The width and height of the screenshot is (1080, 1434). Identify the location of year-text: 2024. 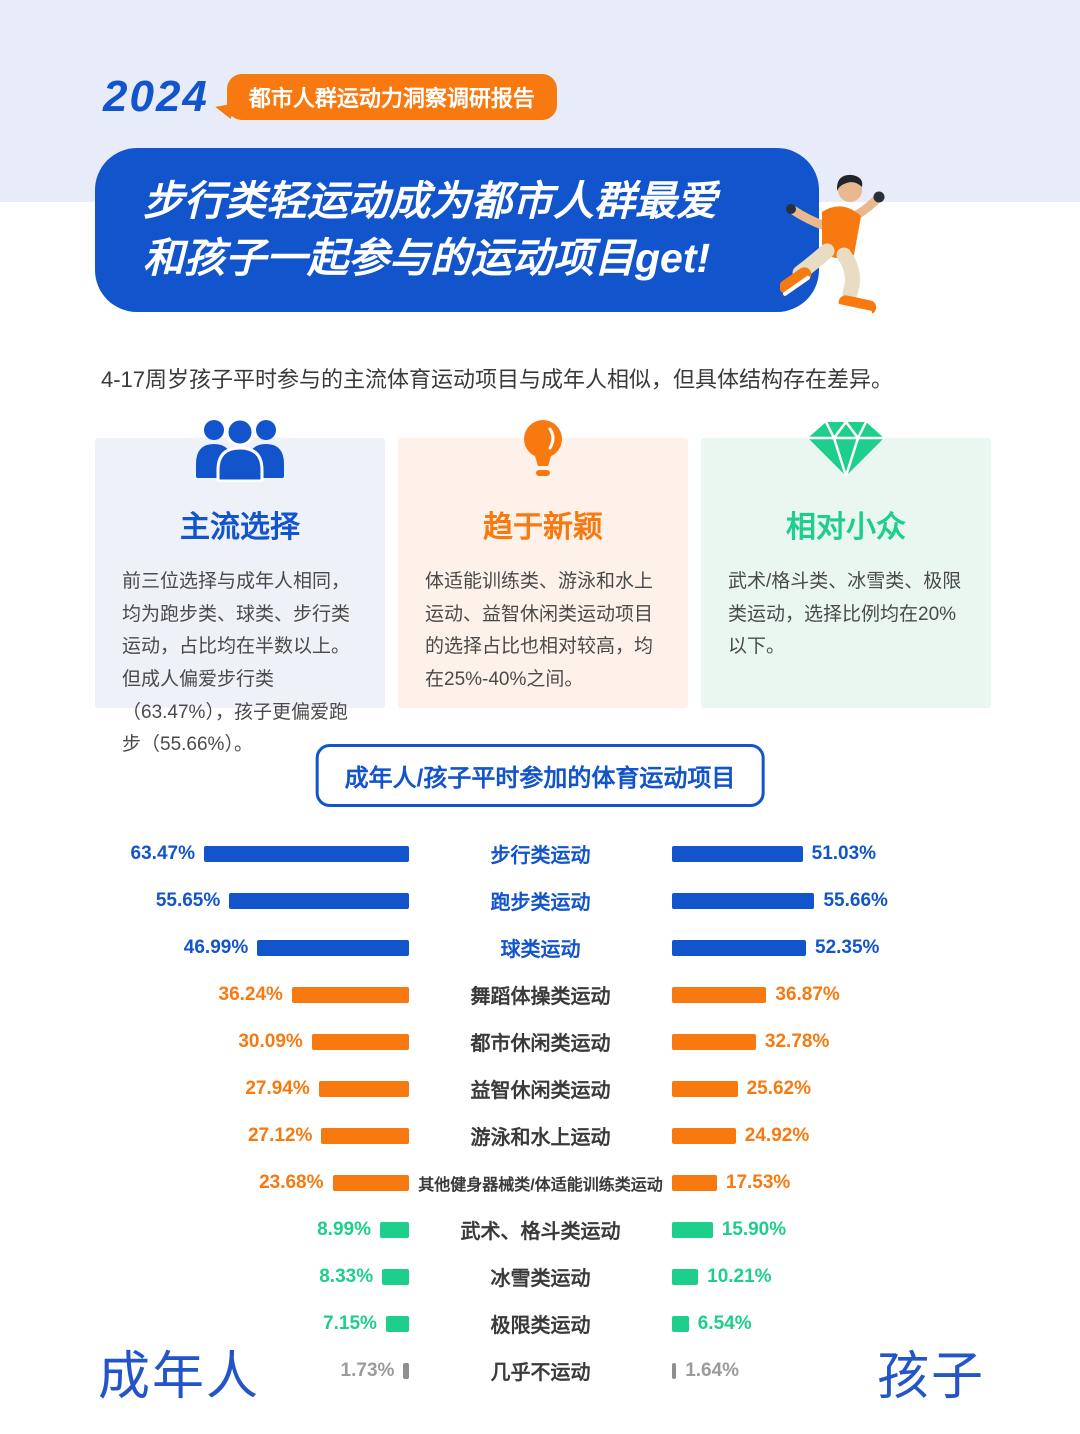
(156, 96).